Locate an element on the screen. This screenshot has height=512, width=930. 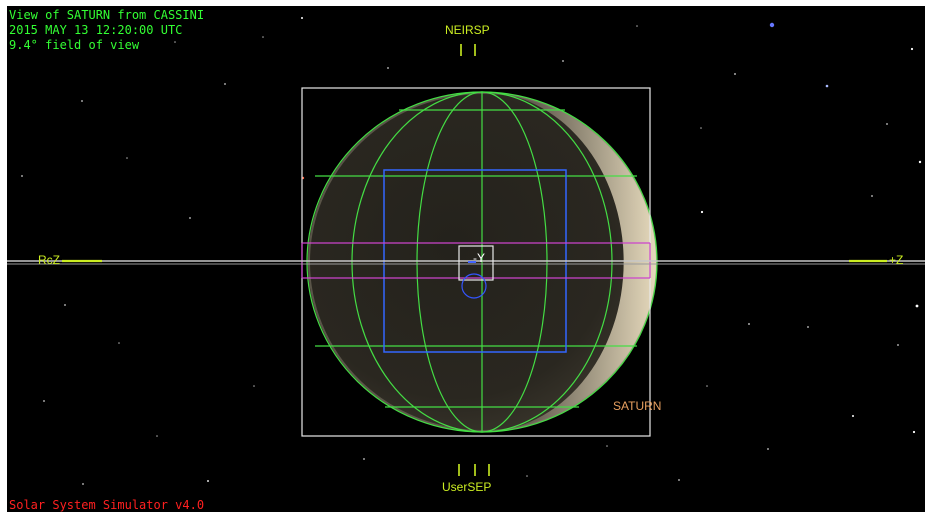
ring-plane-line is located at coordinates (466, 262).